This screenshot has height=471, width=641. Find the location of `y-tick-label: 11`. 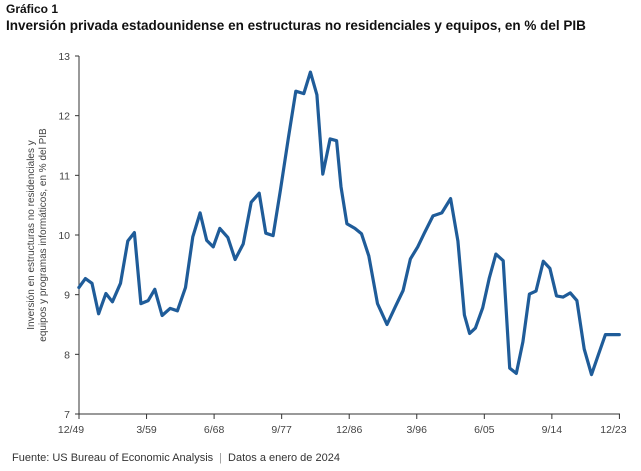

y-tick-label: 11 is located at coordinates (64, 176).